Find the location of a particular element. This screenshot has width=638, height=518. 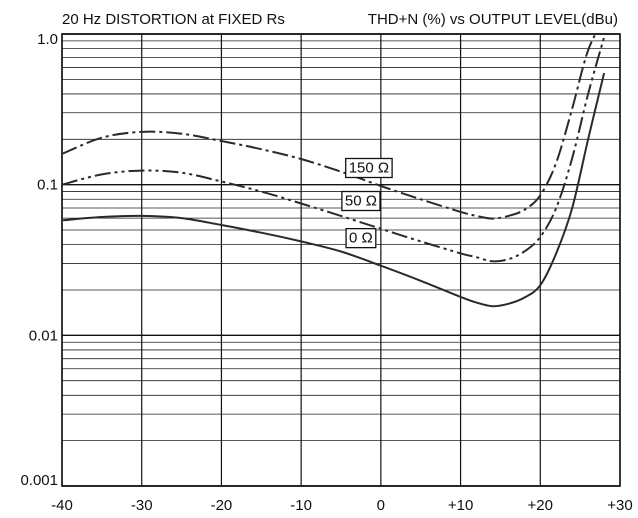

x-tick-label: -10 is located at coordinates (301, 505).